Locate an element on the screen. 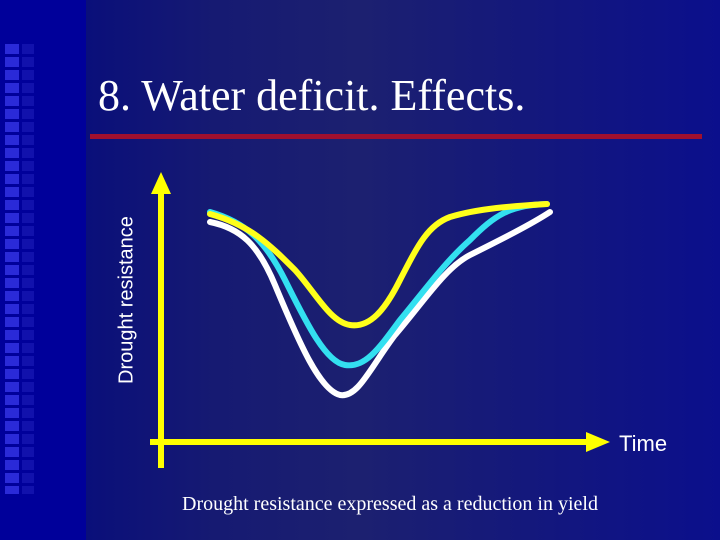 This screenshot has height=540, width=720. x-axis-arrowhead is located at coordinates (598, 442).